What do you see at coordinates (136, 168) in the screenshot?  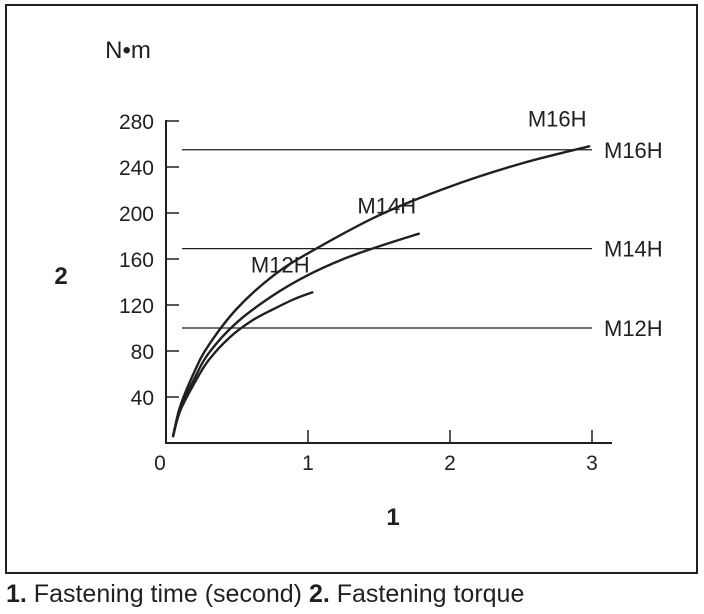 I see `y-tick-label-240: 240` at bounding box center [136, 168].